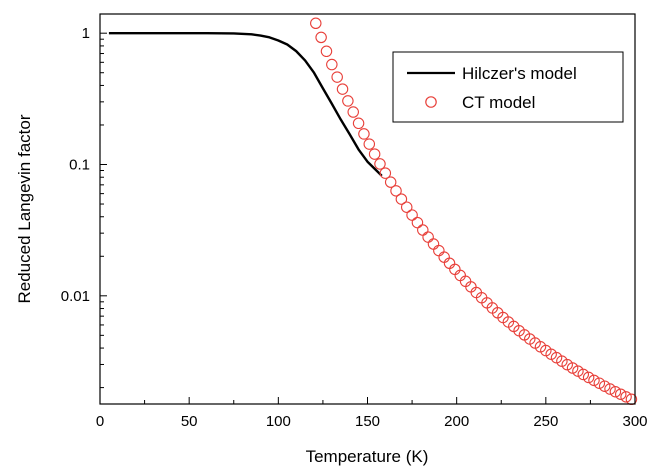 This screenshot has height=468, width=648. What do you see at coordinates (100, 421) in the screenshot?
I see `x-tick-label: 0` at bounding box center [100, 421].